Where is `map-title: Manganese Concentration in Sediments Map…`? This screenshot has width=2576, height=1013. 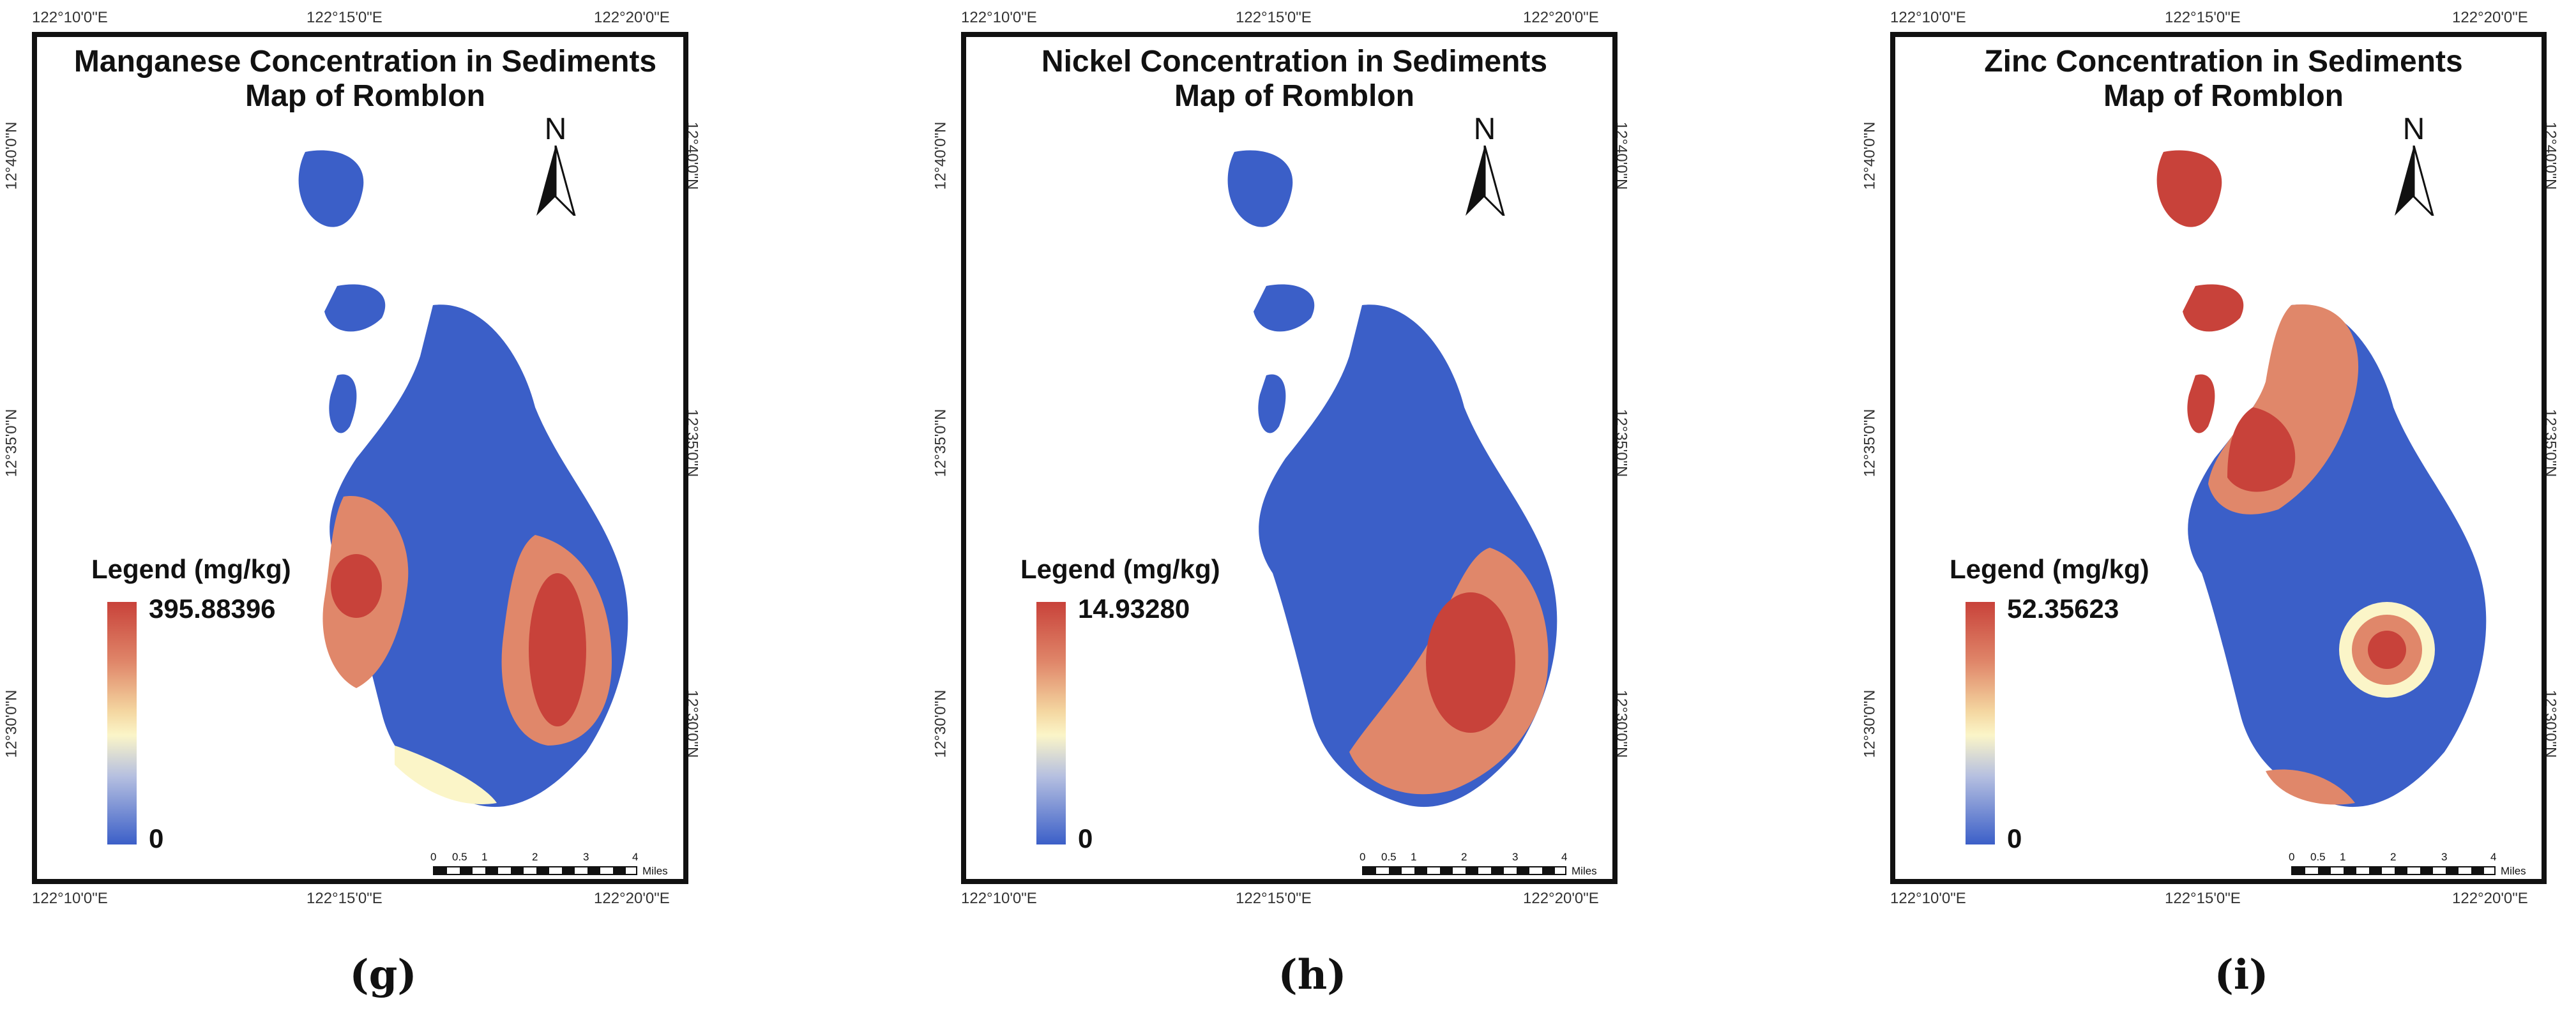 map-title: Manganese Concentration in Sediments Map… is located at coordinates (365, 79).